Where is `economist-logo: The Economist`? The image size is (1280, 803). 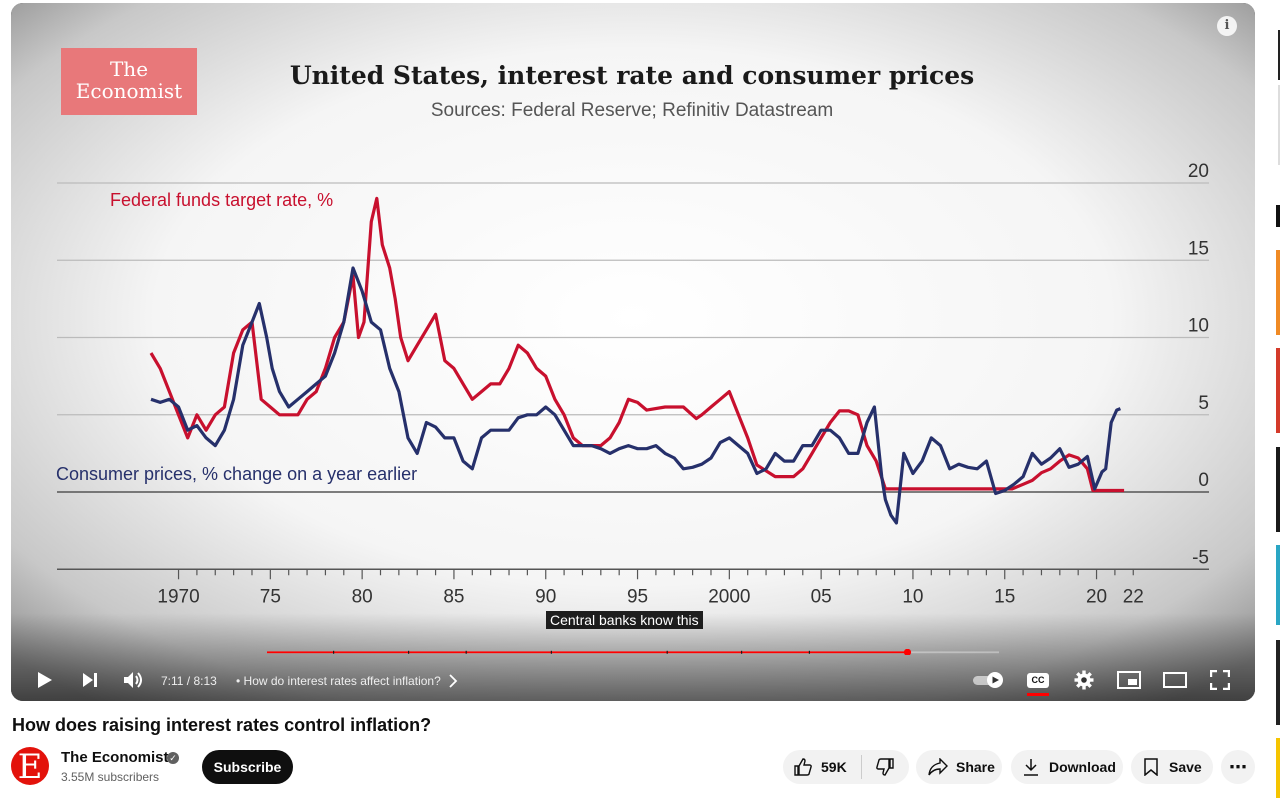
economist-logo: The Economist is located at coordinates (129, 81).